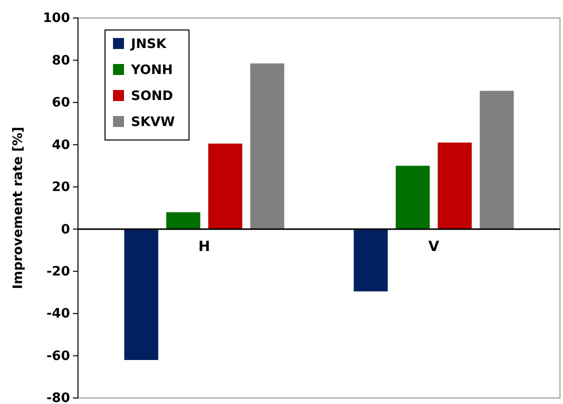 This screenshot has height=404, width=563. What do you see at coordinates (434, 247) in the screenshot?
I see `x-tick-label: V` at bounding box center [434, 247].